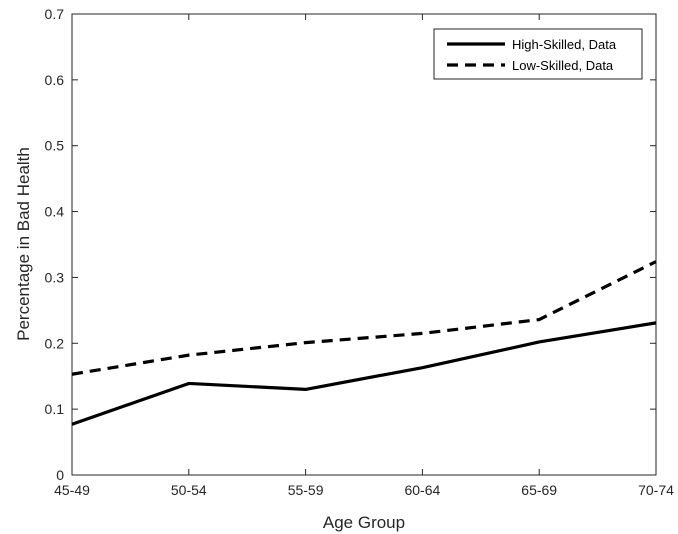 Image resolution: width=678 pixels, height=534 pixels. Describe the element at coordinates (306, 490) in the screenshot. I see `x-tick-label: 55-59` at that location.